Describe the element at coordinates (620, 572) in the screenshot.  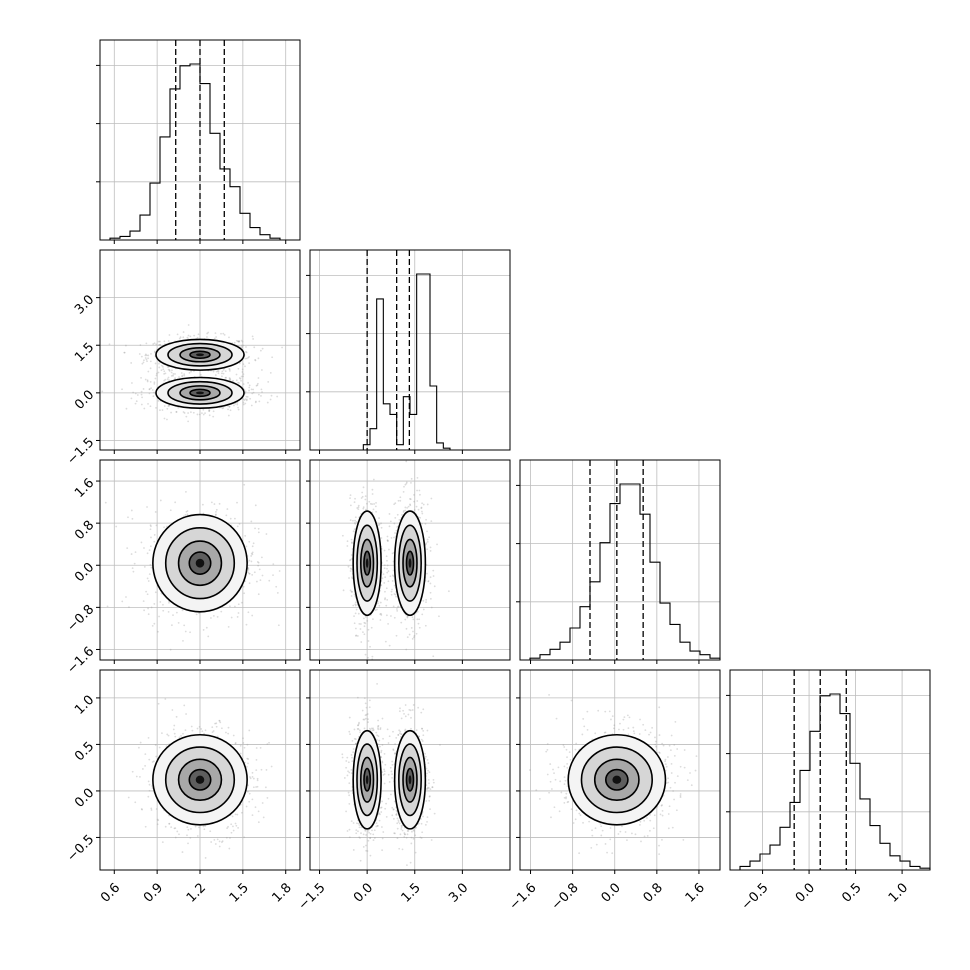
I see `histogram-step-p2` at that location.